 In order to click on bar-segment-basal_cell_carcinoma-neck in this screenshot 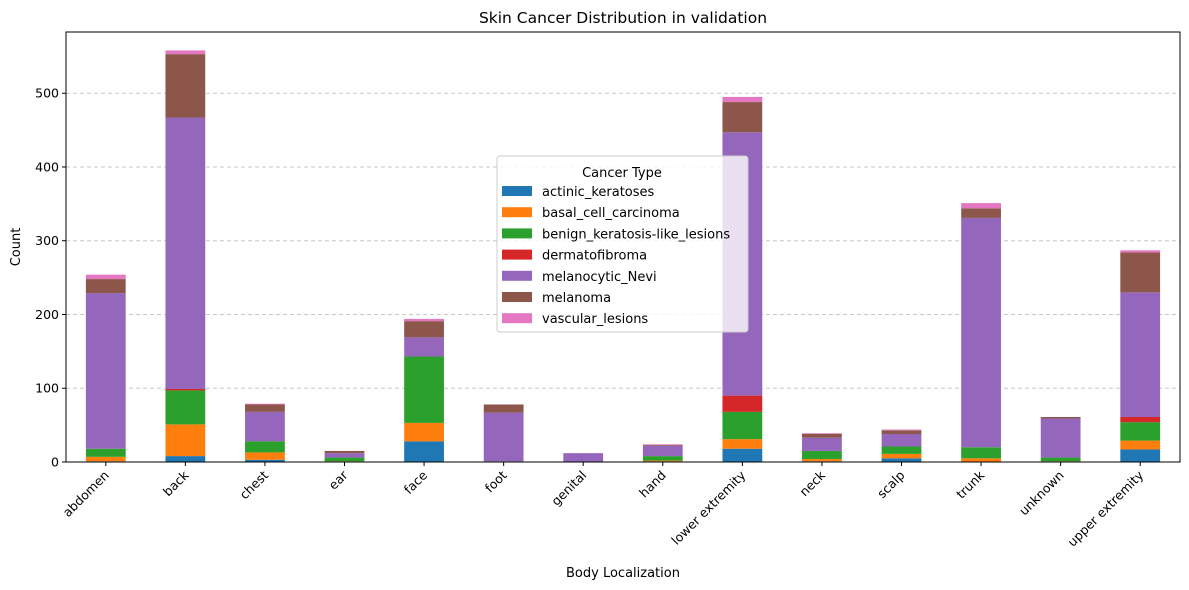, I will do `click(822, 460)`.